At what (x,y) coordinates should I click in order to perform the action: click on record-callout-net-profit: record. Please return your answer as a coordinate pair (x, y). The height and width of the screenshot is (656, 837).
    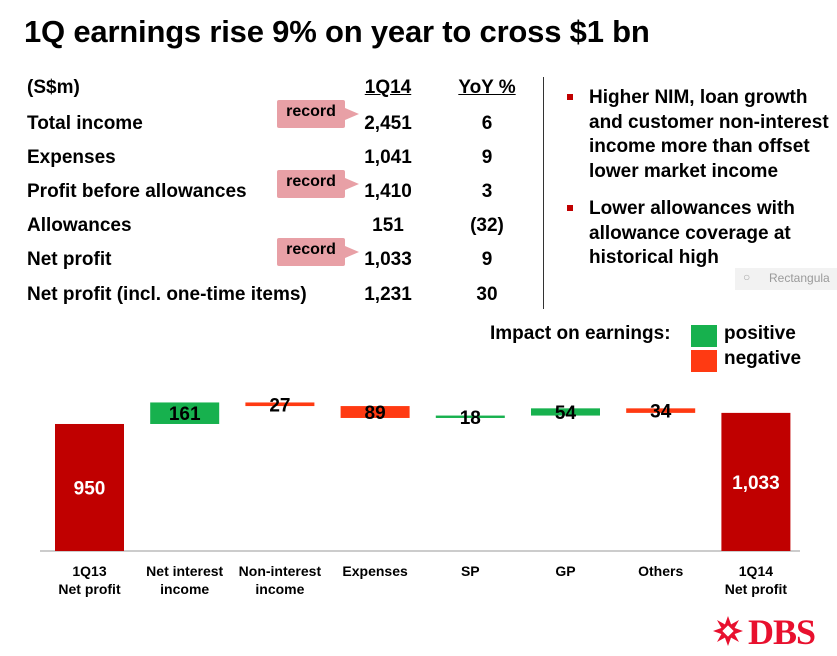
    Looking at the image, I should click on (320, 252).